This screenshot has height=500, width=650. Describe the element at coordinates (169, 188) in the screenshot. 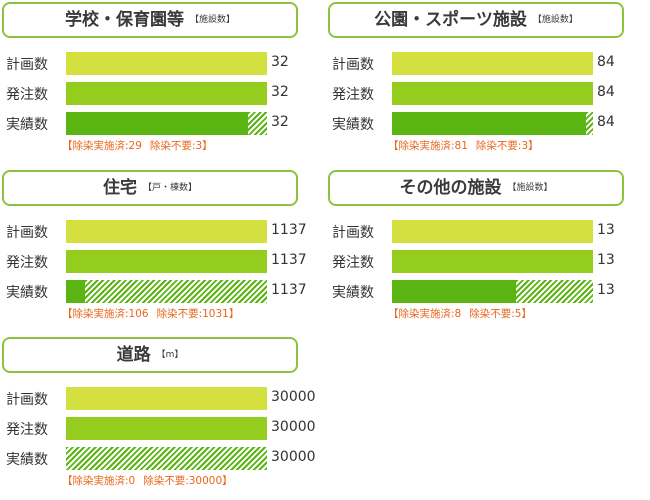

I see `chart-unit: 【戸・棟数】` at that location.